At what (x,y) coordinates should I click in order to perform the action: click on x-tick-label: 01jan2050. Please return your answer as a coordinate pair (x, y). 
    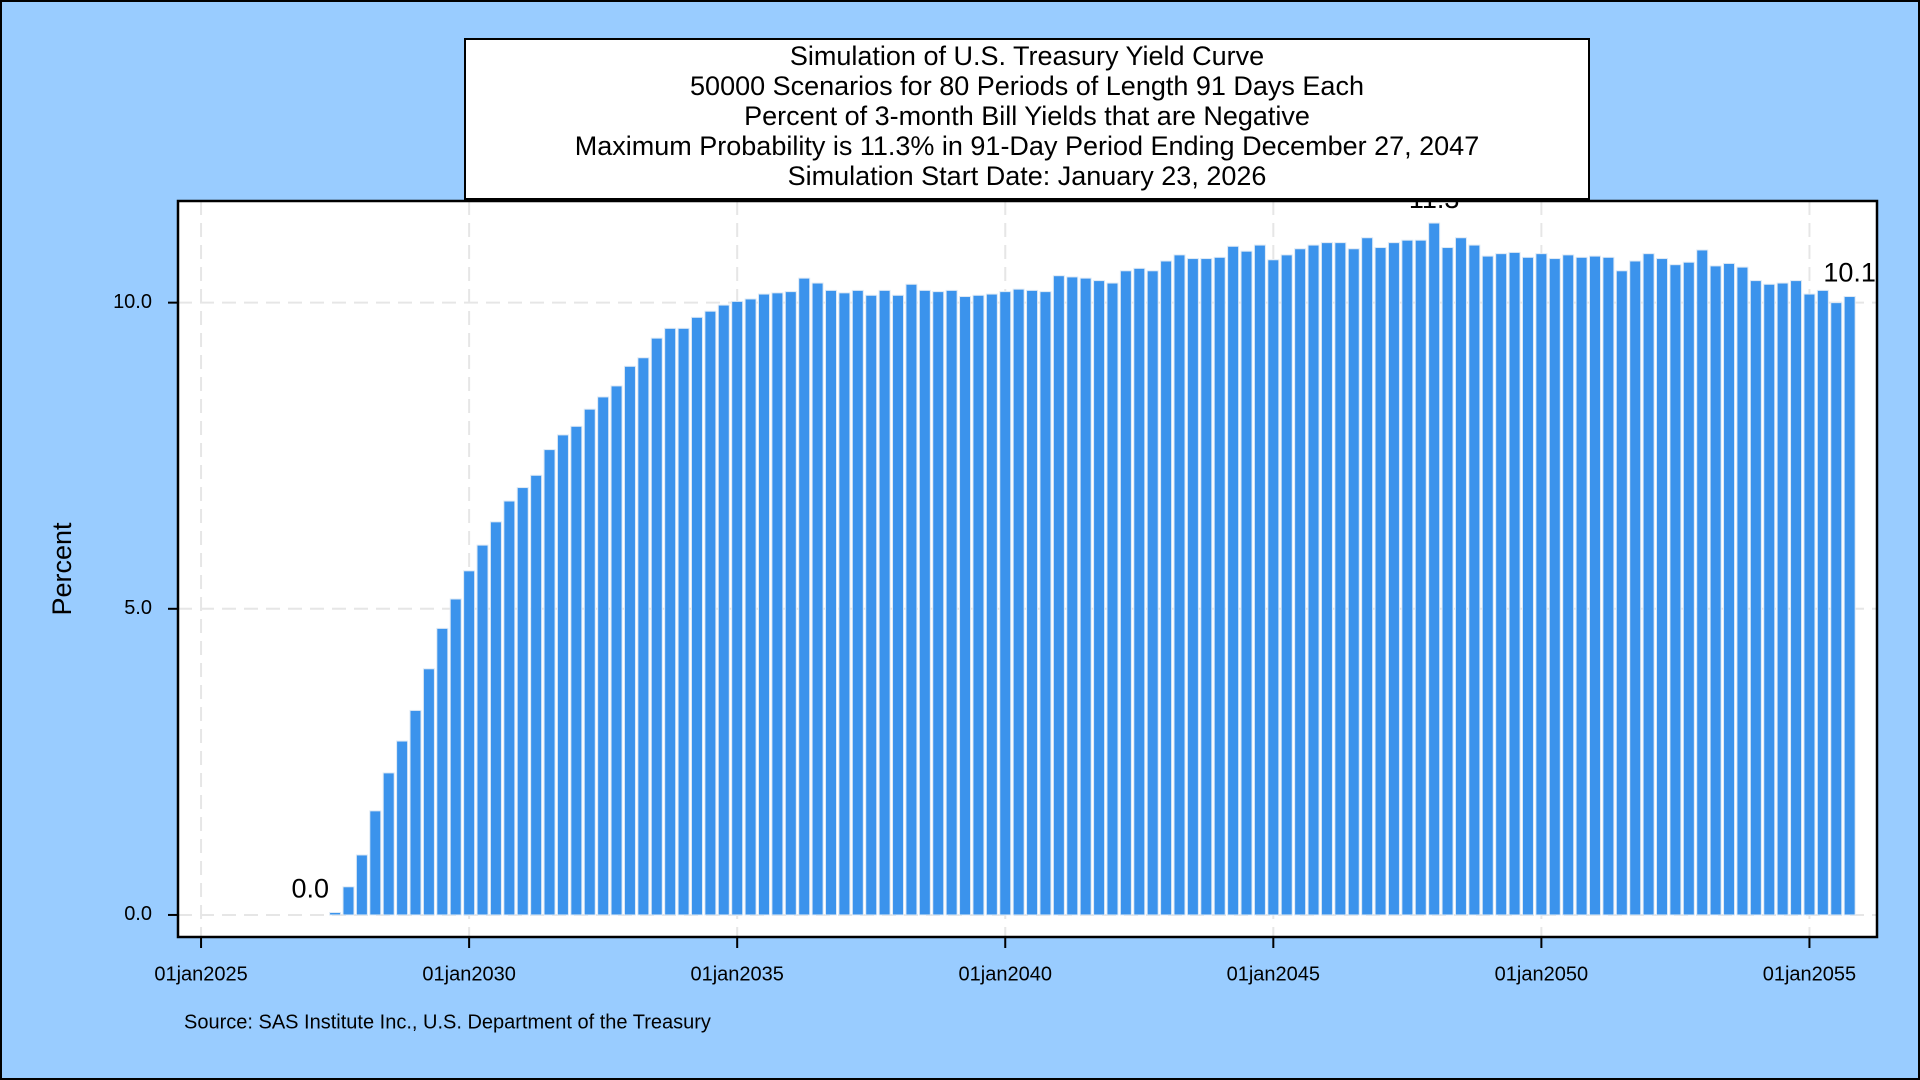
    Looking at the image, I should click on (1541, 974).